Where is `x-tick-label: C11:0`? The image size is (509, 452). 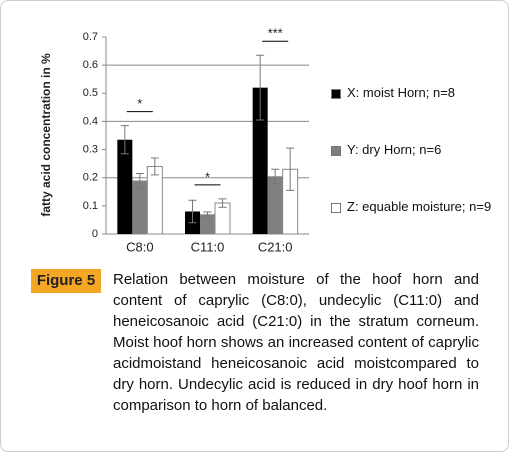 x-tick-label: C11:0 is located at coordinates (208, 246).